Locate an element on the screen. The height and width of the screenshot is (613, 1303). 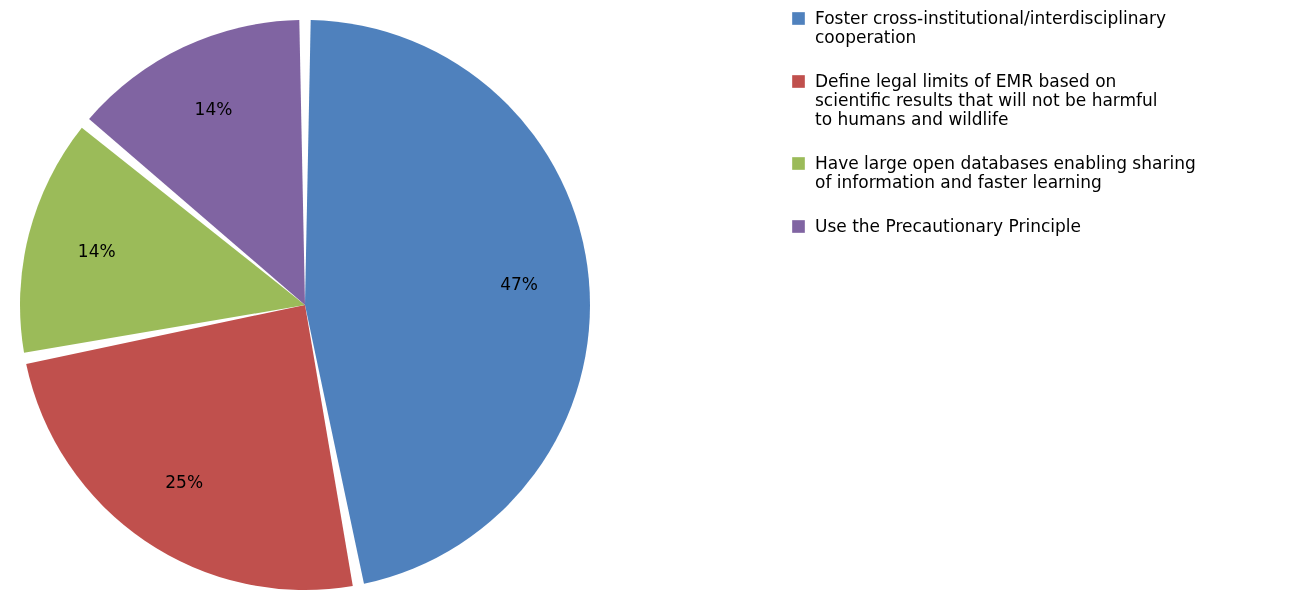
data-label: 25% is located at coordinates (184, 481).